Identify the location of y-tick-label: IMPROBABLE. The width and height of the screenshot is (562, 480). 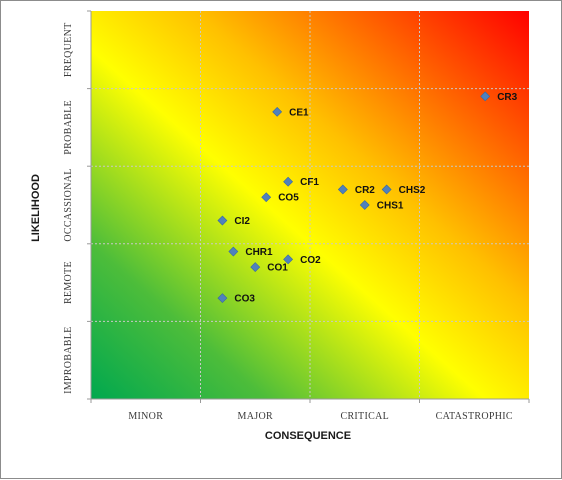
(68, 359).